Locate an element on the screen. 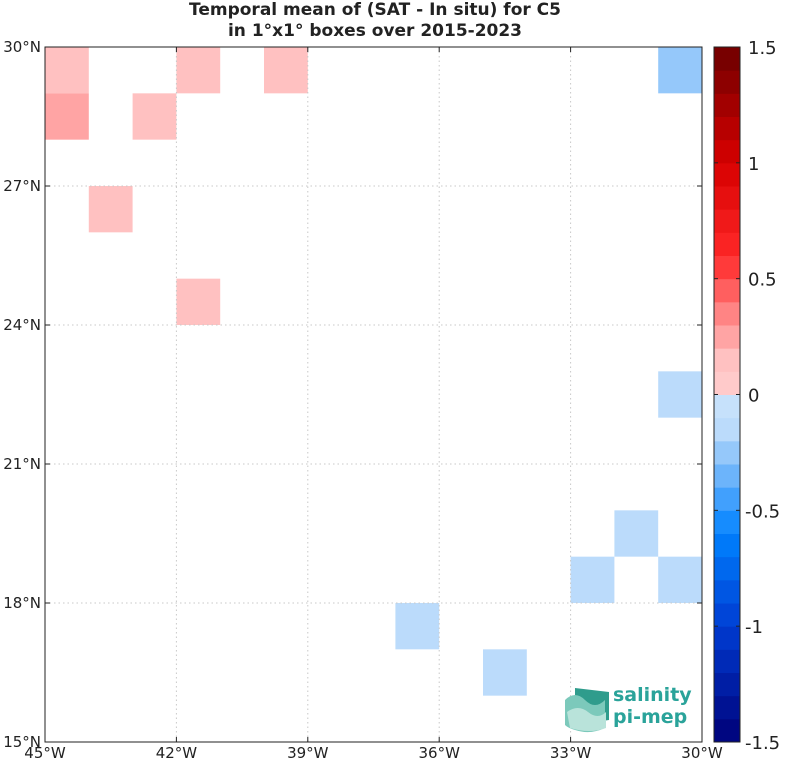 The image size is (785, 763). x-tick-label: 45°W is located at coordinates (45, 753).